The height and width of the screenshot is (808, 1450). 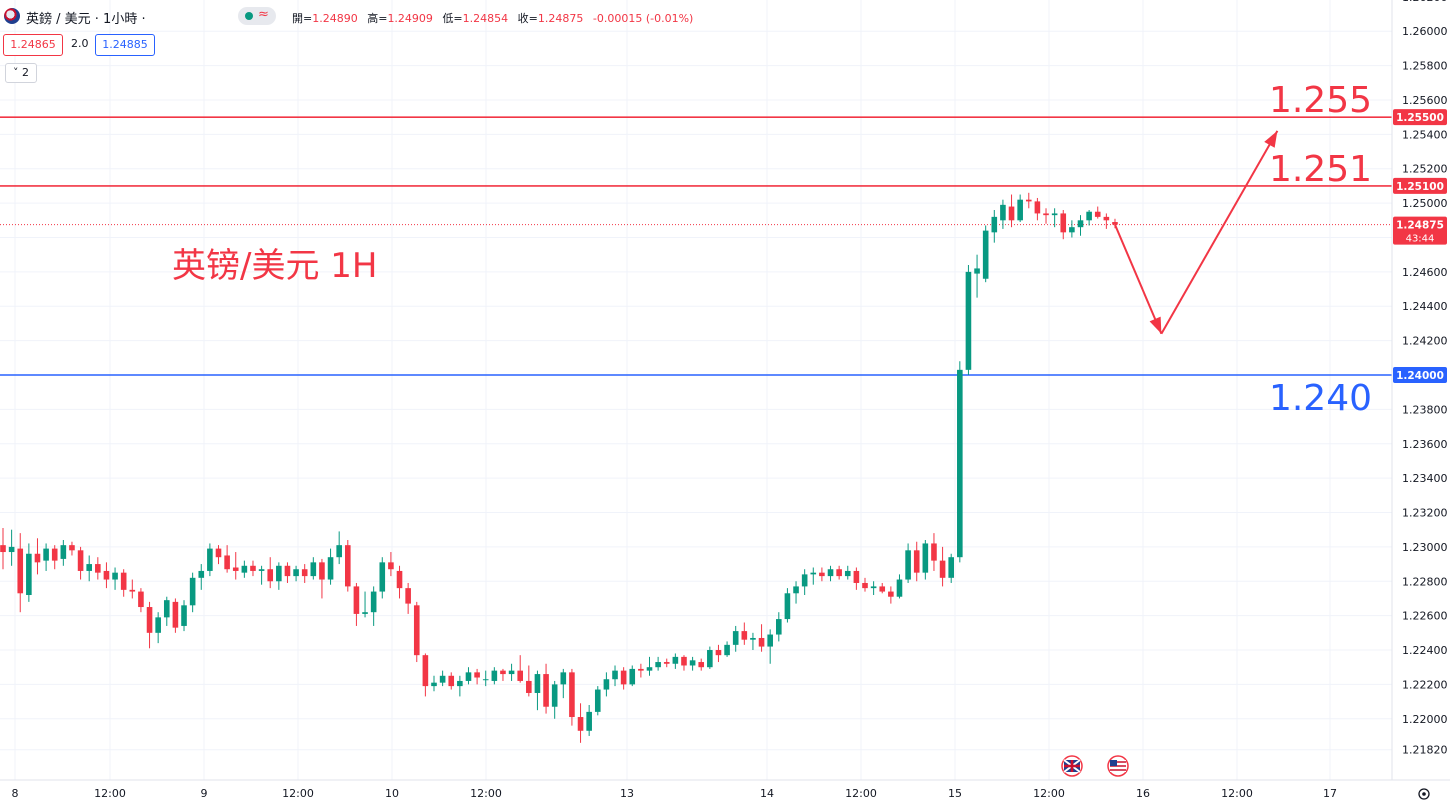 What do you see at coordinates (1425, 272) in the screenshot?
I see `price-tick-label: 1.24600` at bounding box center [1425, 272].